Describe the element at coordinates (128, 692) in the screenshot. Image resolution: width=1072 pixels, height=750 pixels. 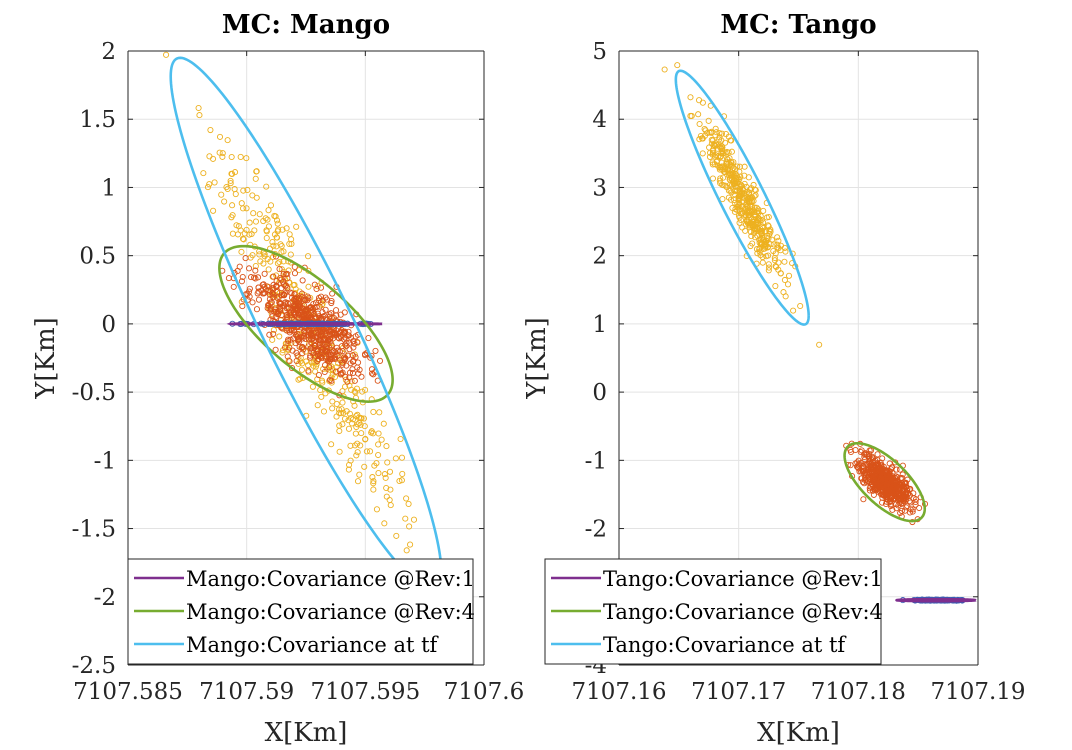
I see `x-tick-label: 7107.585` at that location.